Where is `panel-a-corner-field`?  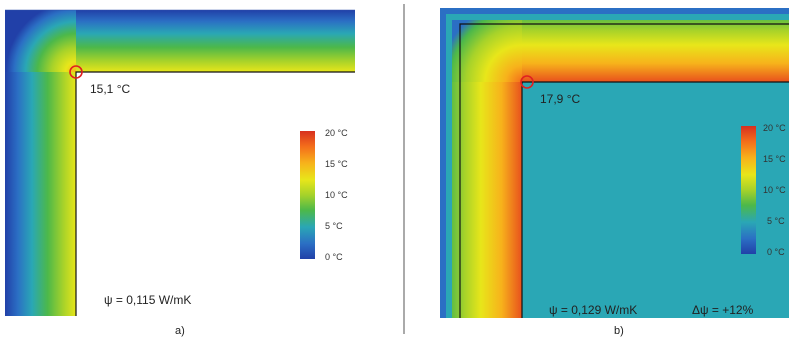
panel-a-corner-field is located at coordinates (40, 41).